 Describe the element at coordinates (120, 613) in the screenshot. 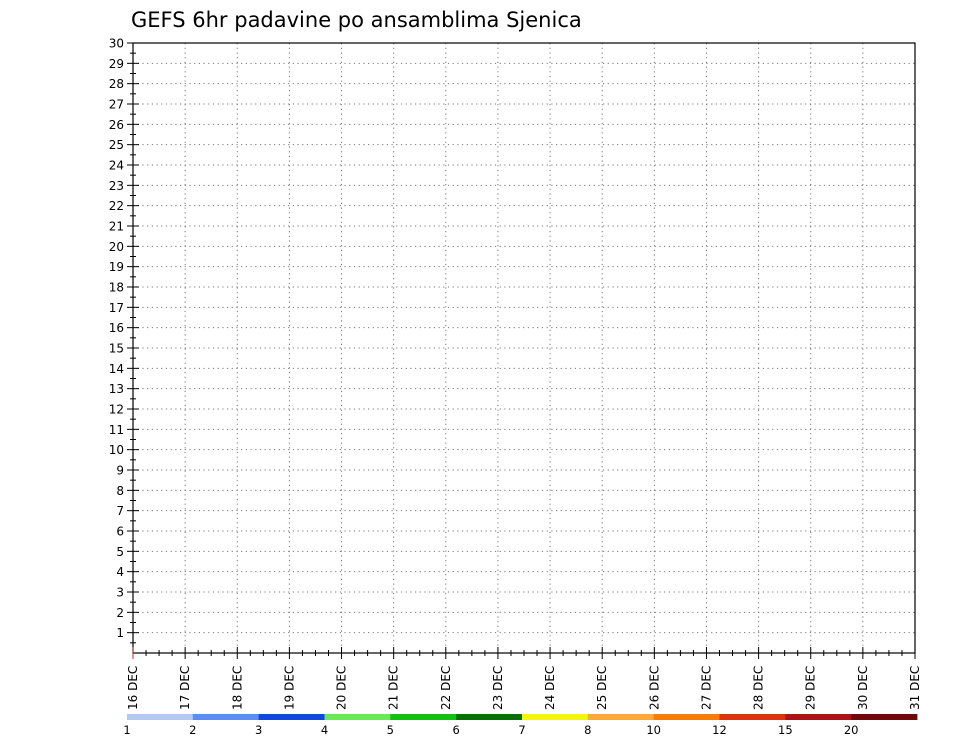

I see `y-tick-label: 2` at that location.